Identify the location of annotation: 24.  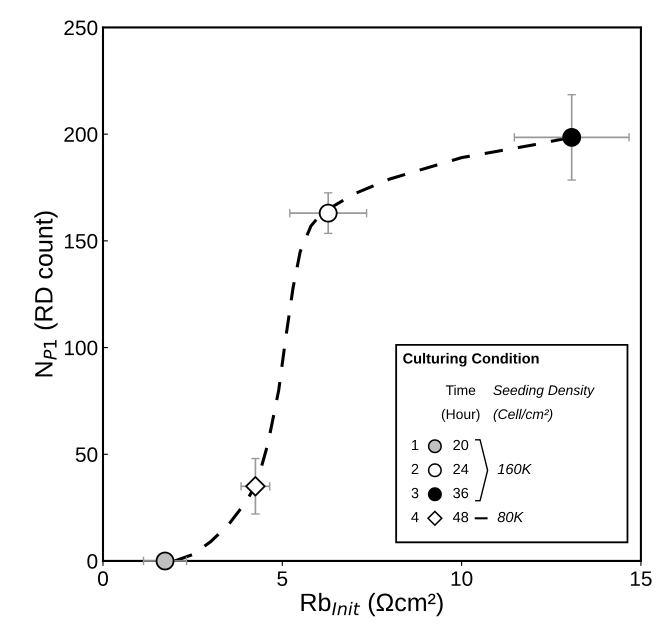
(460, 469).